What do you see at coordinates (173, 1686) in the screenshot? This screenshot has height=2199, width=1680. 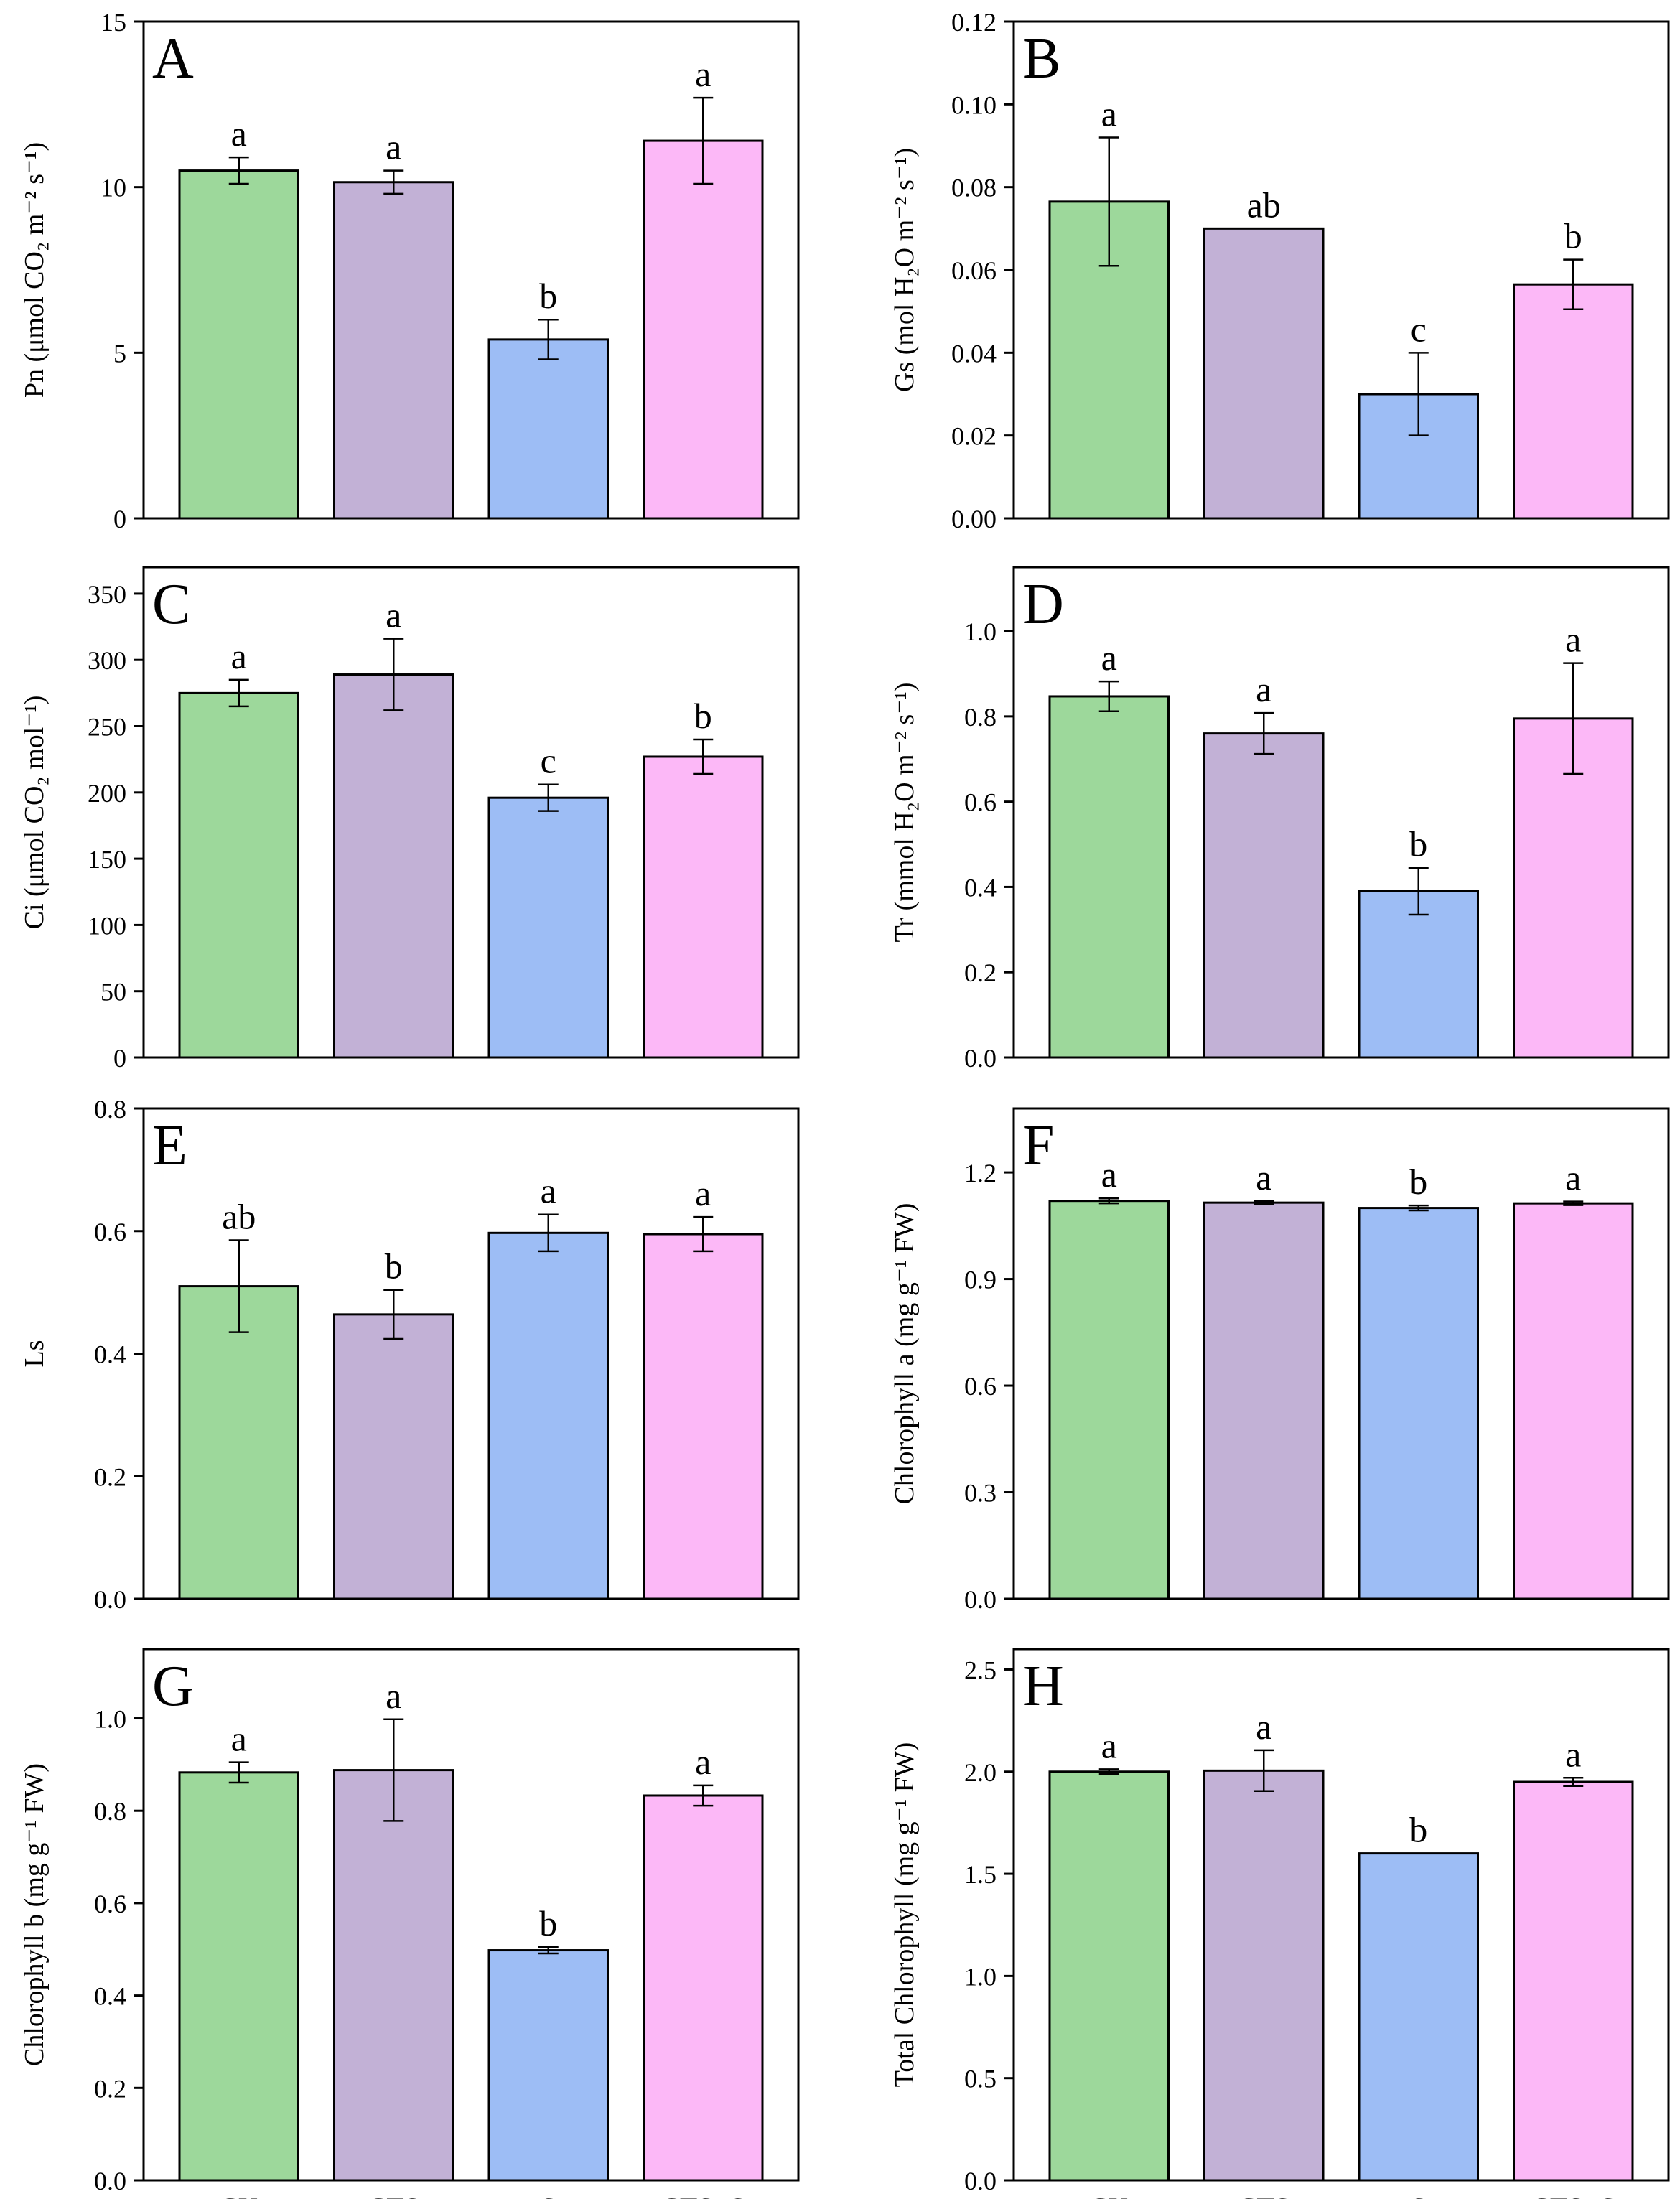 I see `panel-letter-g: G` at bounding box center [173, 1686].